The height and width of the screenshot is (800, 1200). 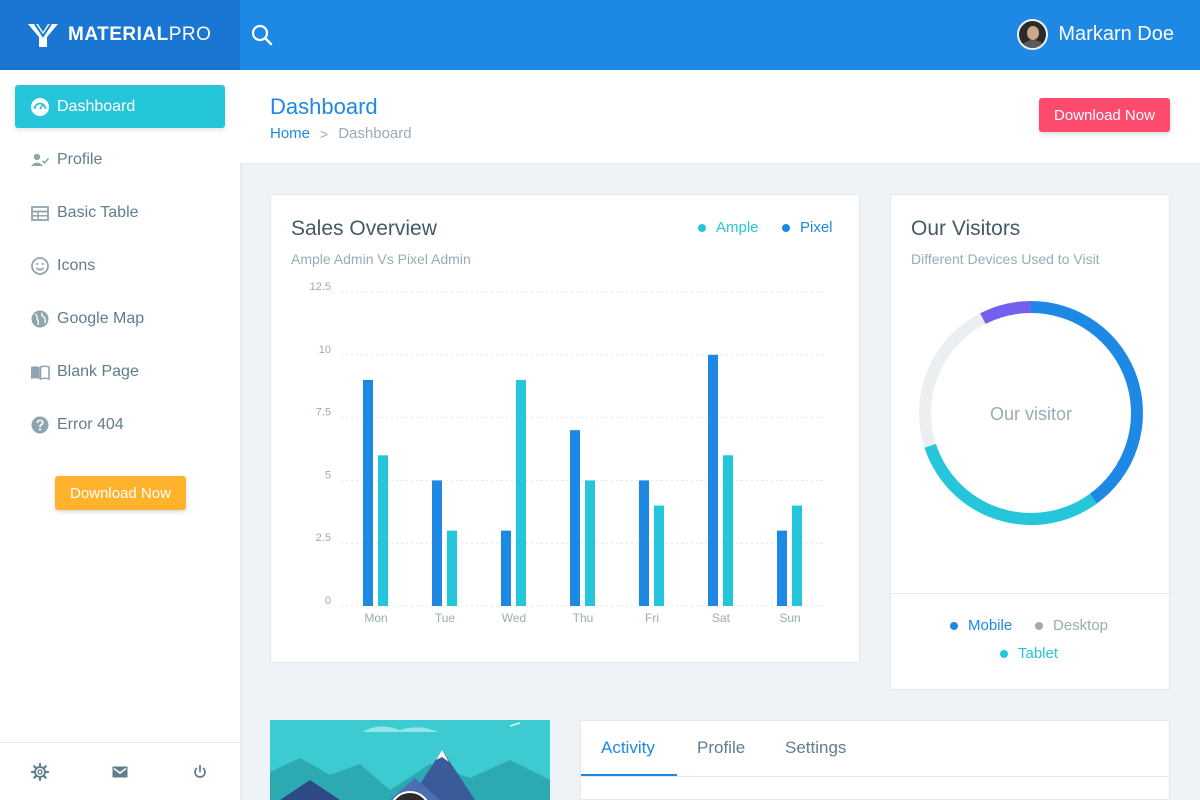 I want to click on sales-title: Sales Overview, so click(x=364, y=228).